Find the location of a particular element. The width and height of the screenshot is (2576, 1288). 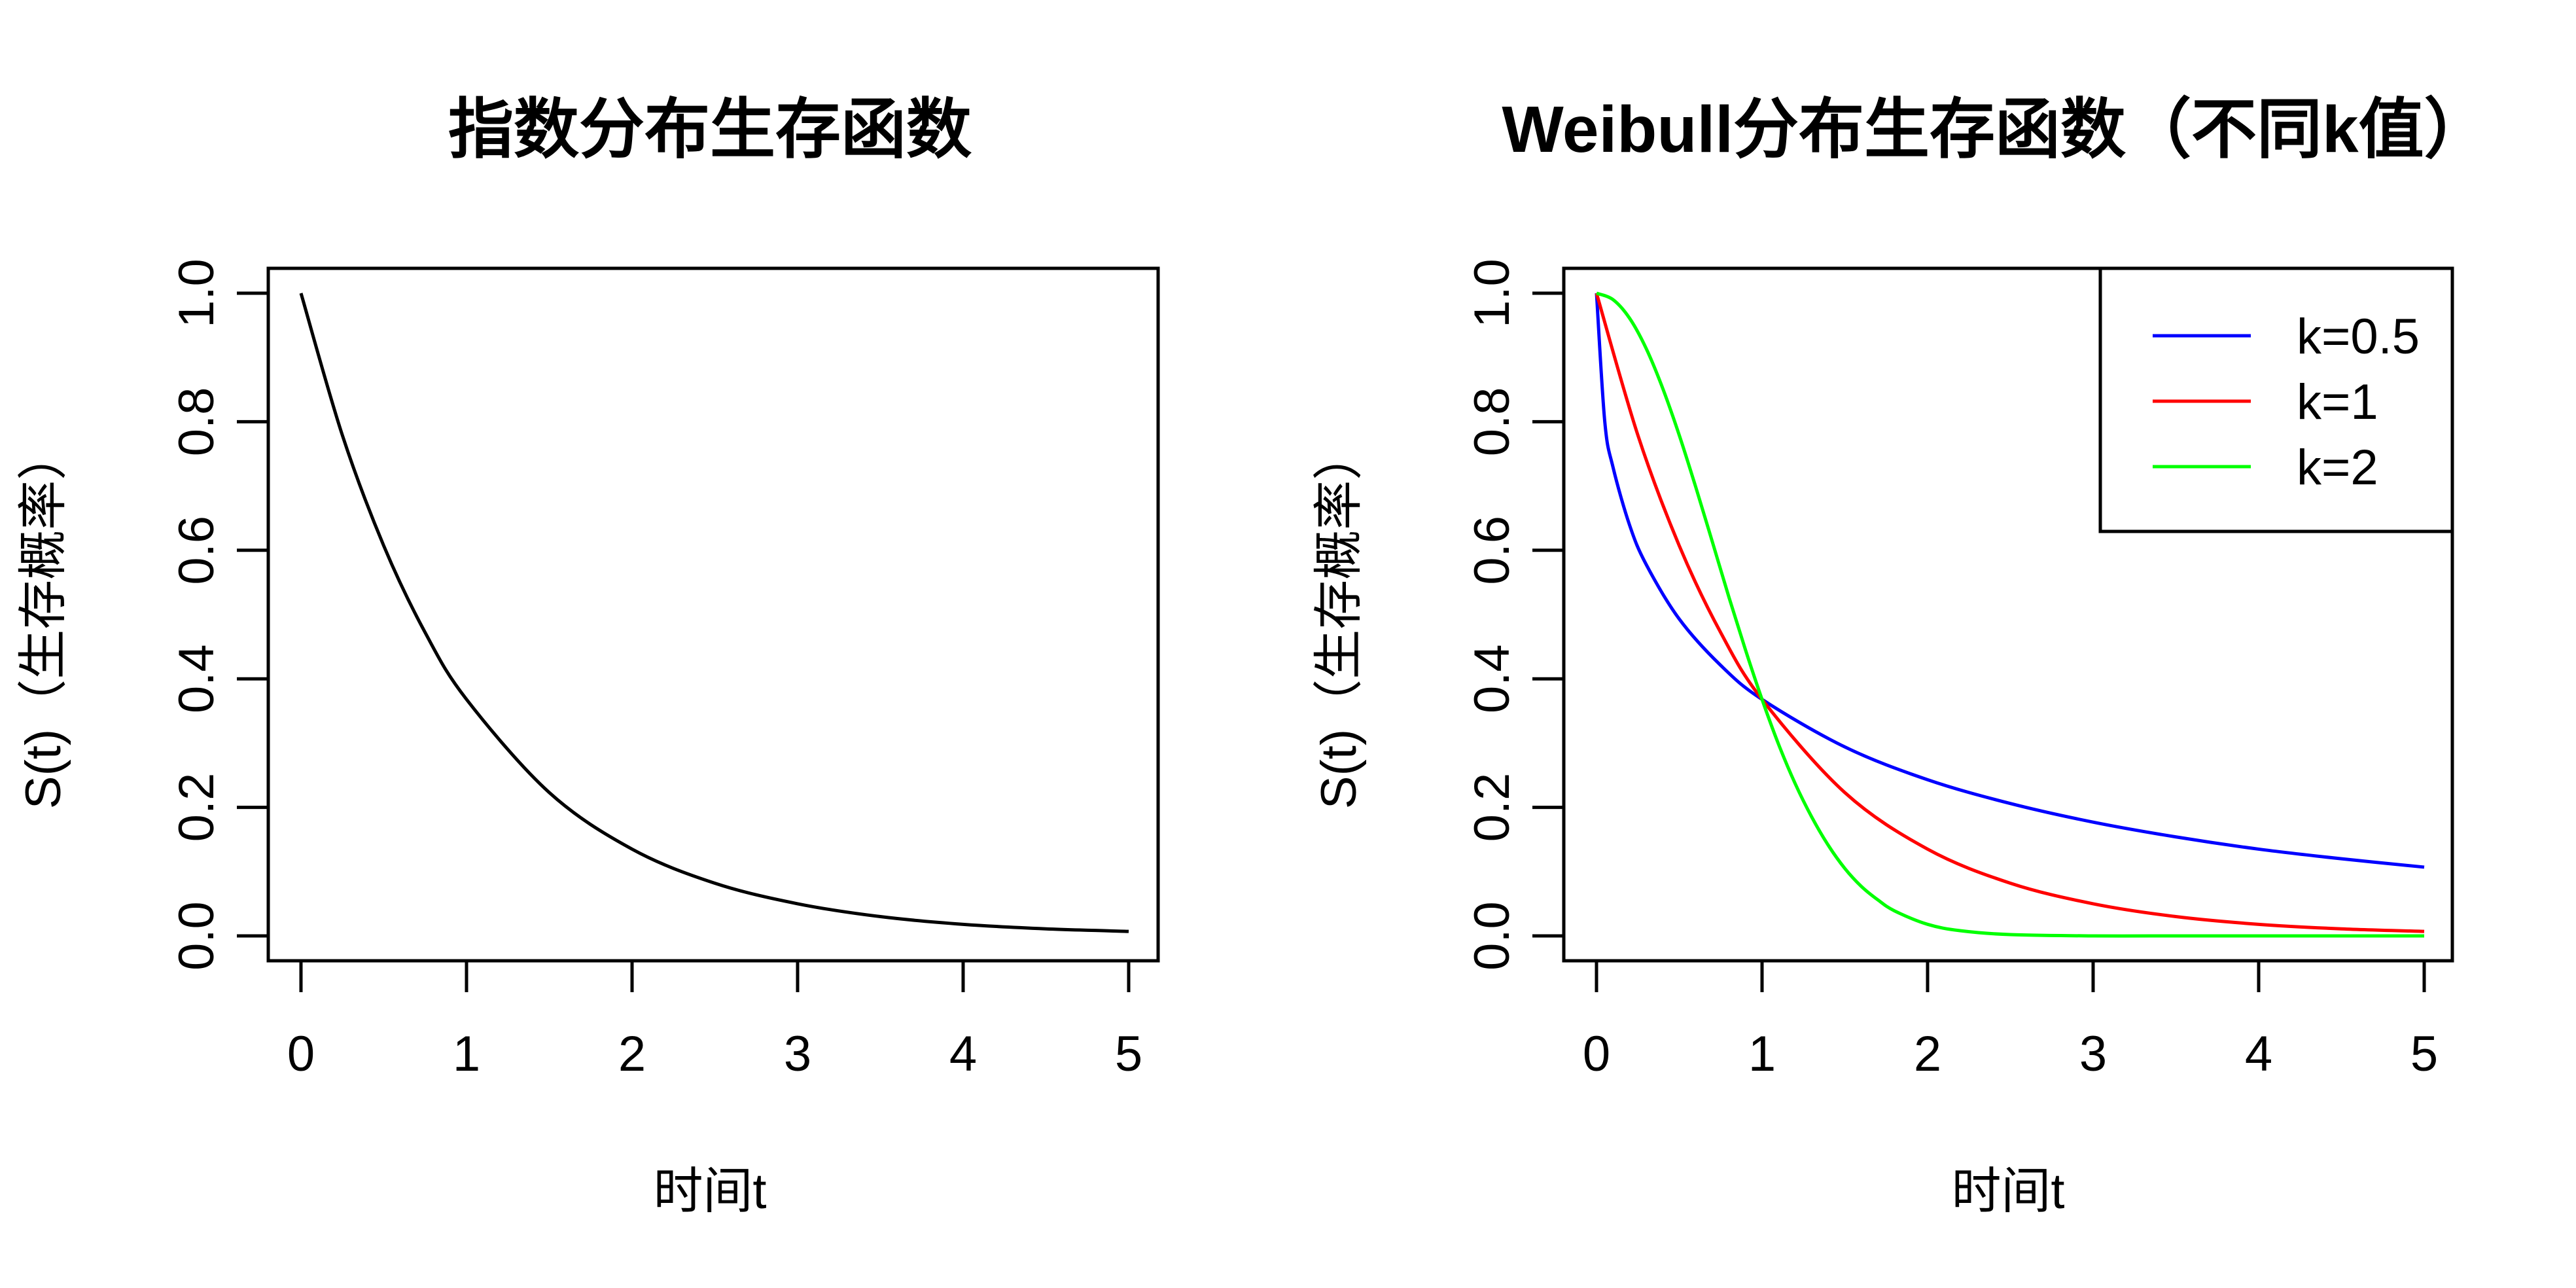

legend: k=0.5 k=1 k=2 is located at coordinates (2276, 399).